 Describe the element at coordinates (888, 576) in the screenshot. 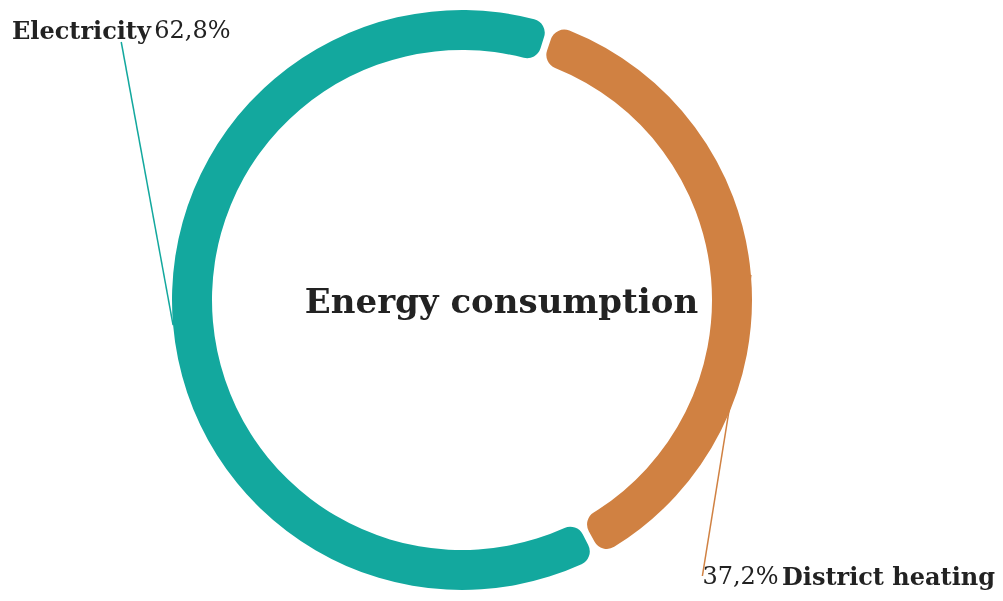

I see `slice-label: District heating` at that location.